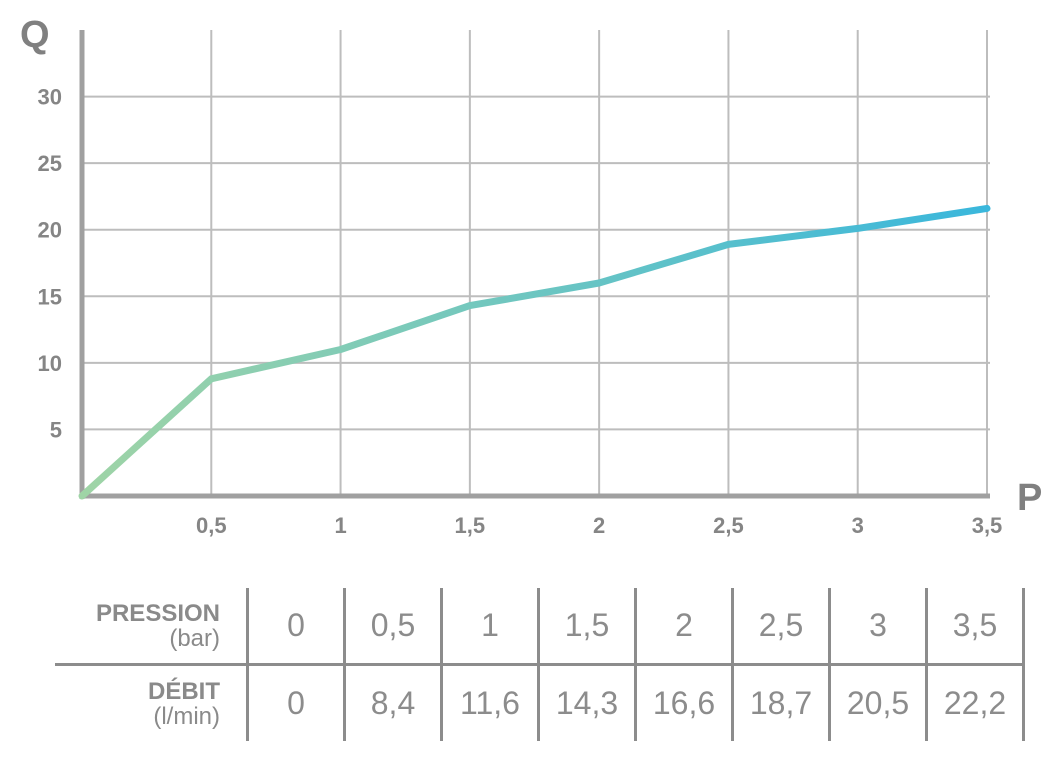 Image resolution: width=1057 pixels, height=762 pixels. Describe the element at coordinates (490, 627) in the screenshot. I see `table-cell: 1` at that location.